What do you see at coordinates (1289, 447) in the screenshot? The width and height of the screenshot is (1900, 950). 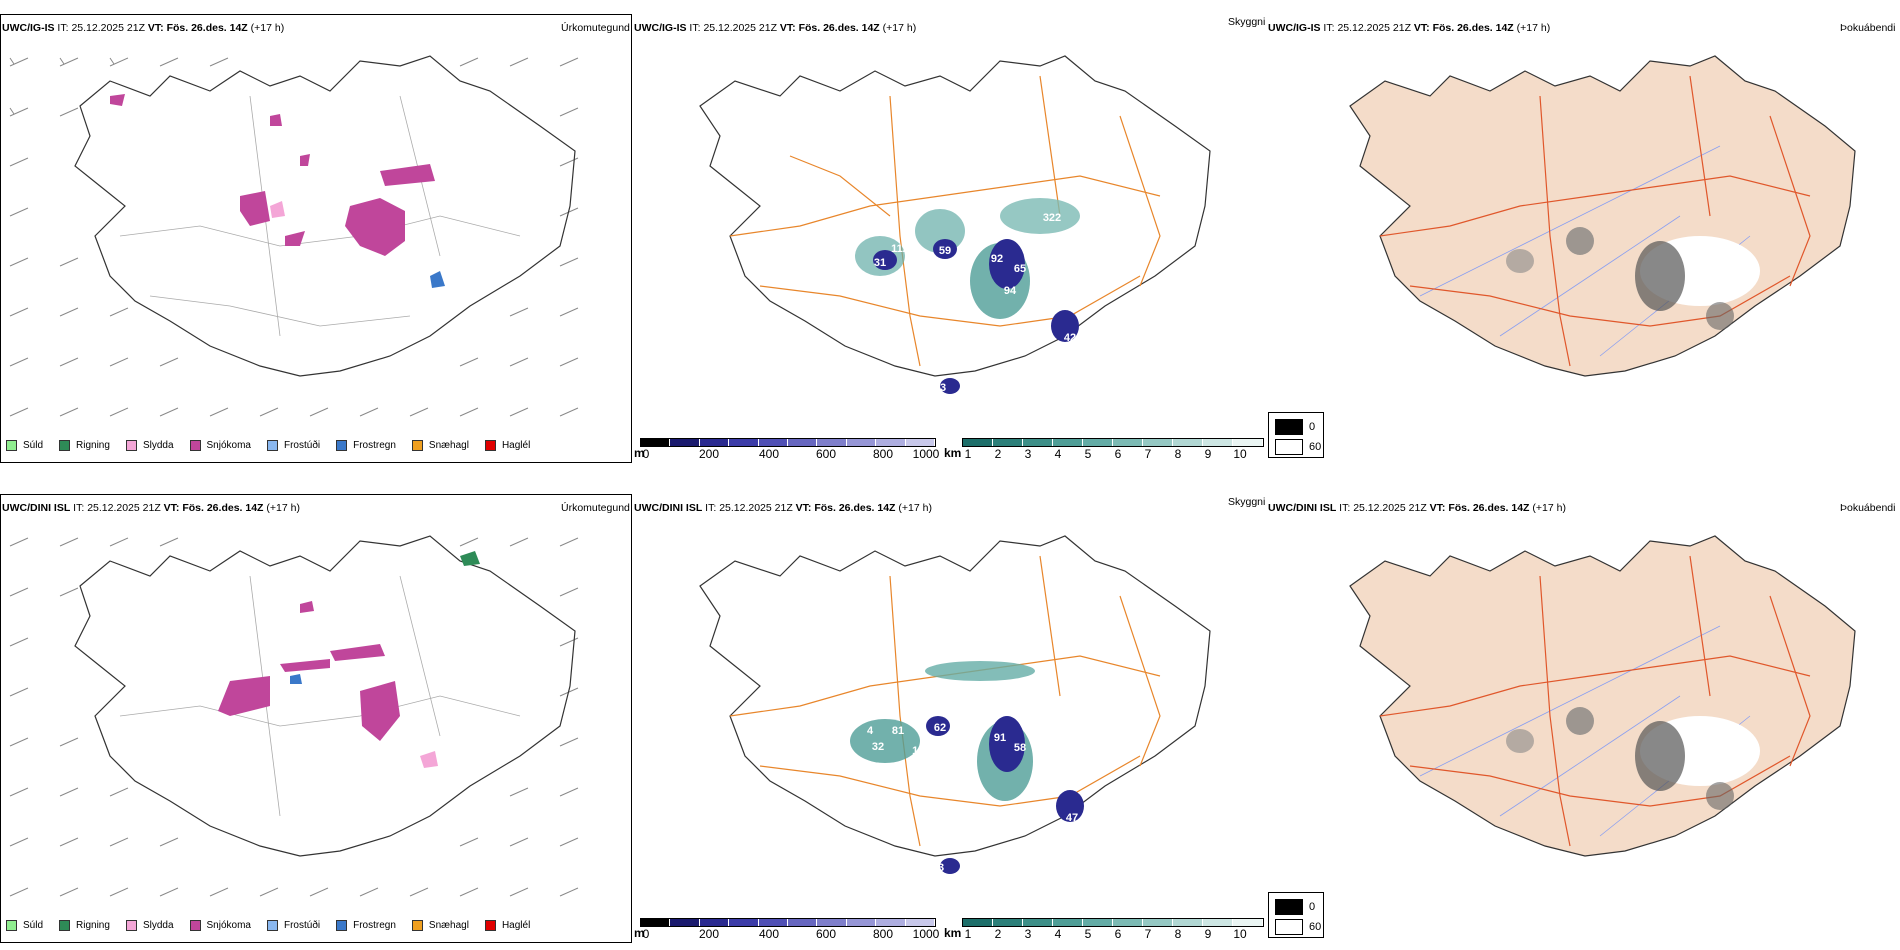 I see `fog-swatch-white` at bounding box center [1289, 447].